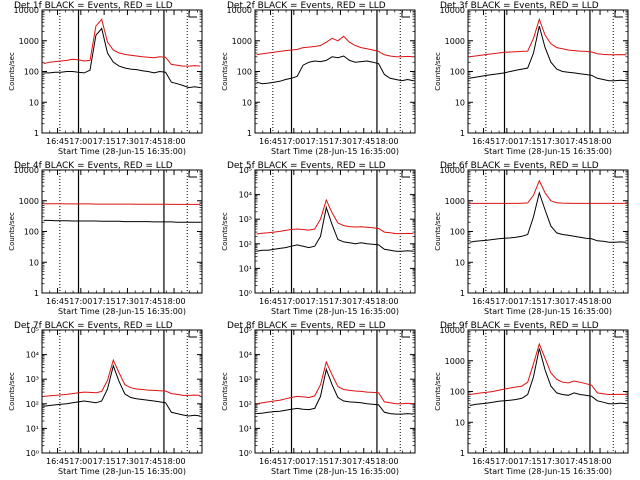  What do you see at coordinates (93, 326) in the screenshot?
I see `panel-title: Det 7f BLACK = Events, RED = LLD` at bounding box center [93, 326].